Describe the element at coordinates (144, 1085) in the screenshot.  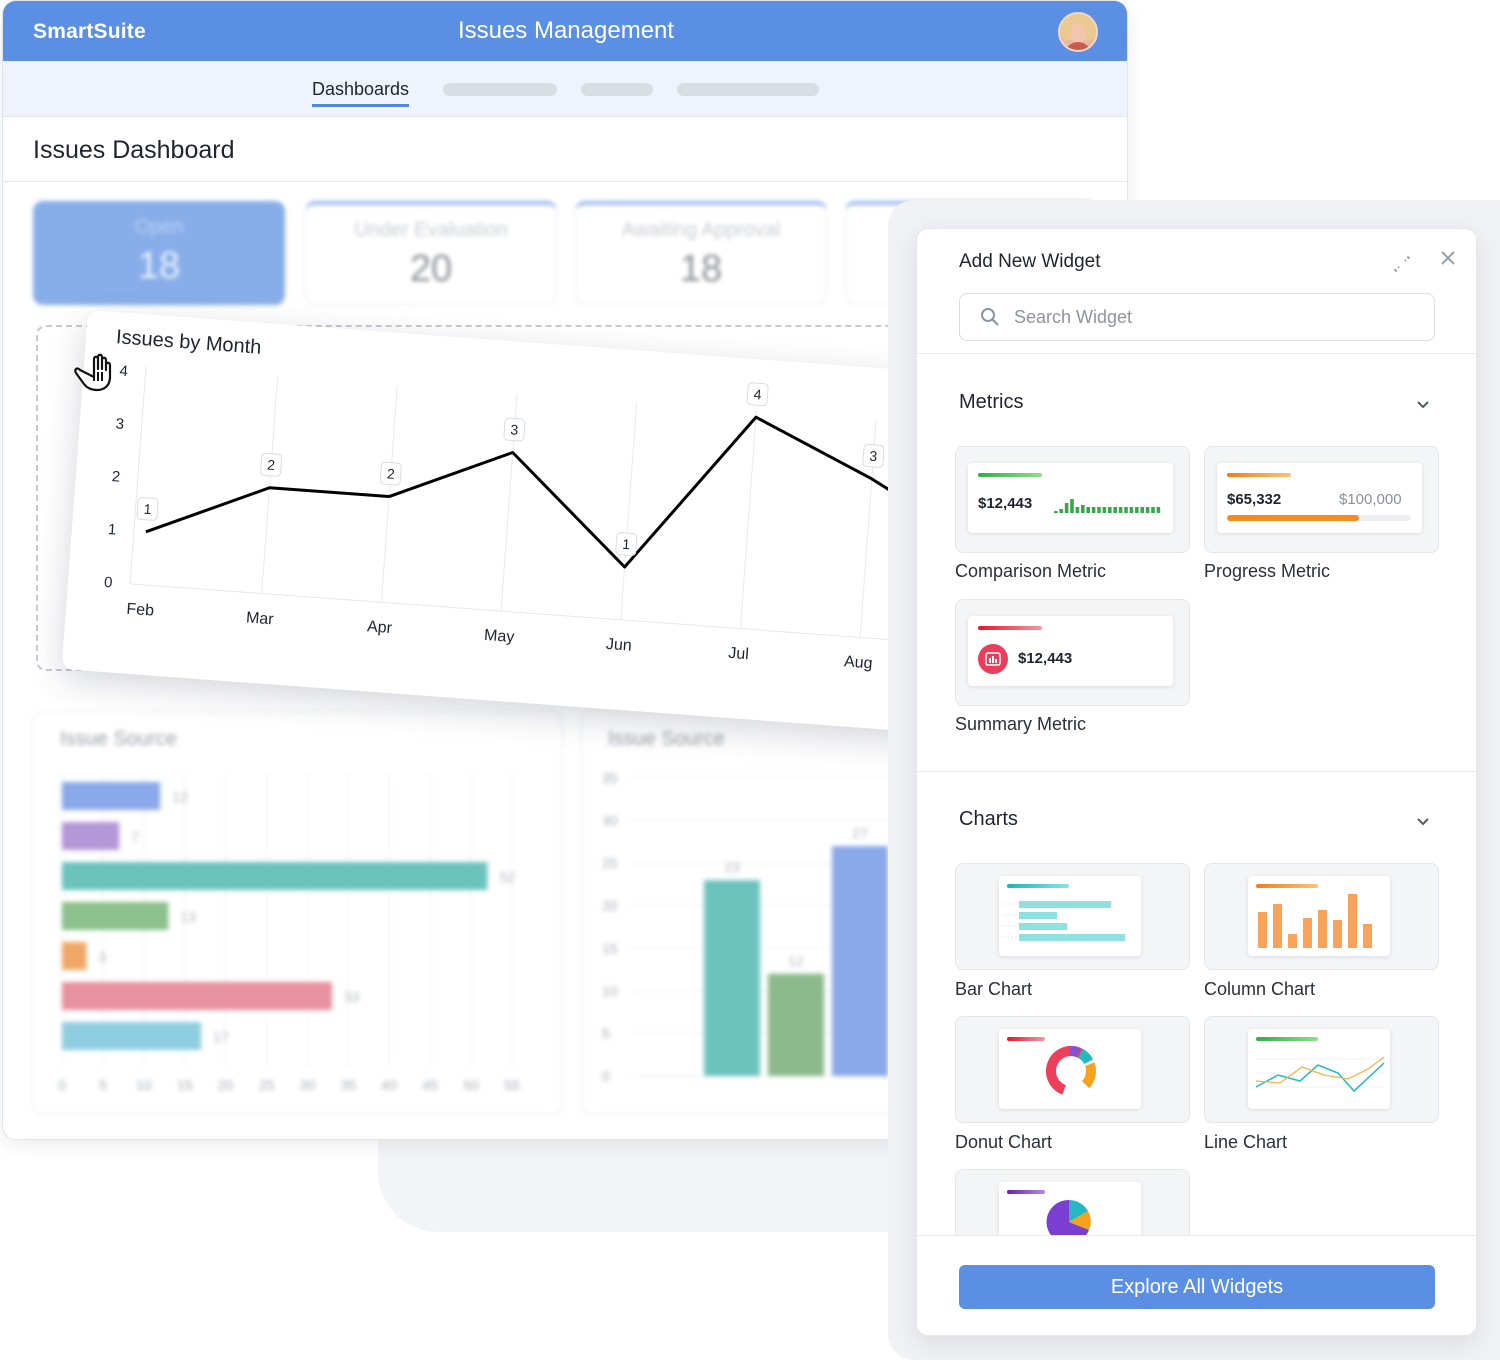
I see `x-tick-label: 10` at that location.